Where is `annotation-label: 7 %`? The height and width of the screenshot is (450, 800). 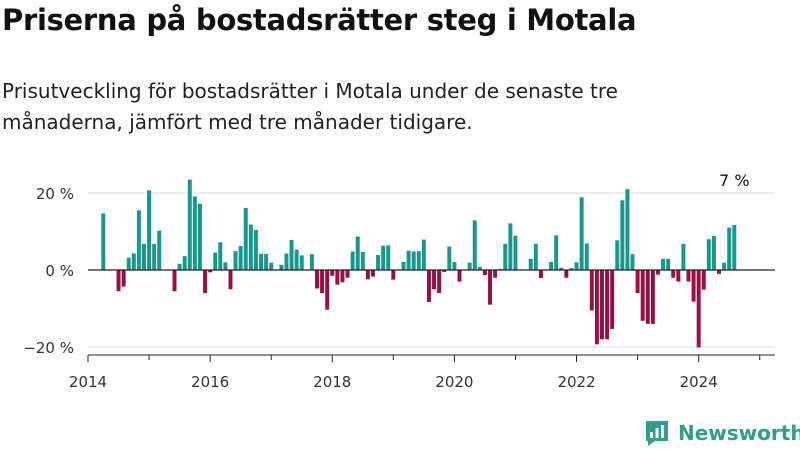
annotation-label: 7 % is located at coordinates (734, 180).